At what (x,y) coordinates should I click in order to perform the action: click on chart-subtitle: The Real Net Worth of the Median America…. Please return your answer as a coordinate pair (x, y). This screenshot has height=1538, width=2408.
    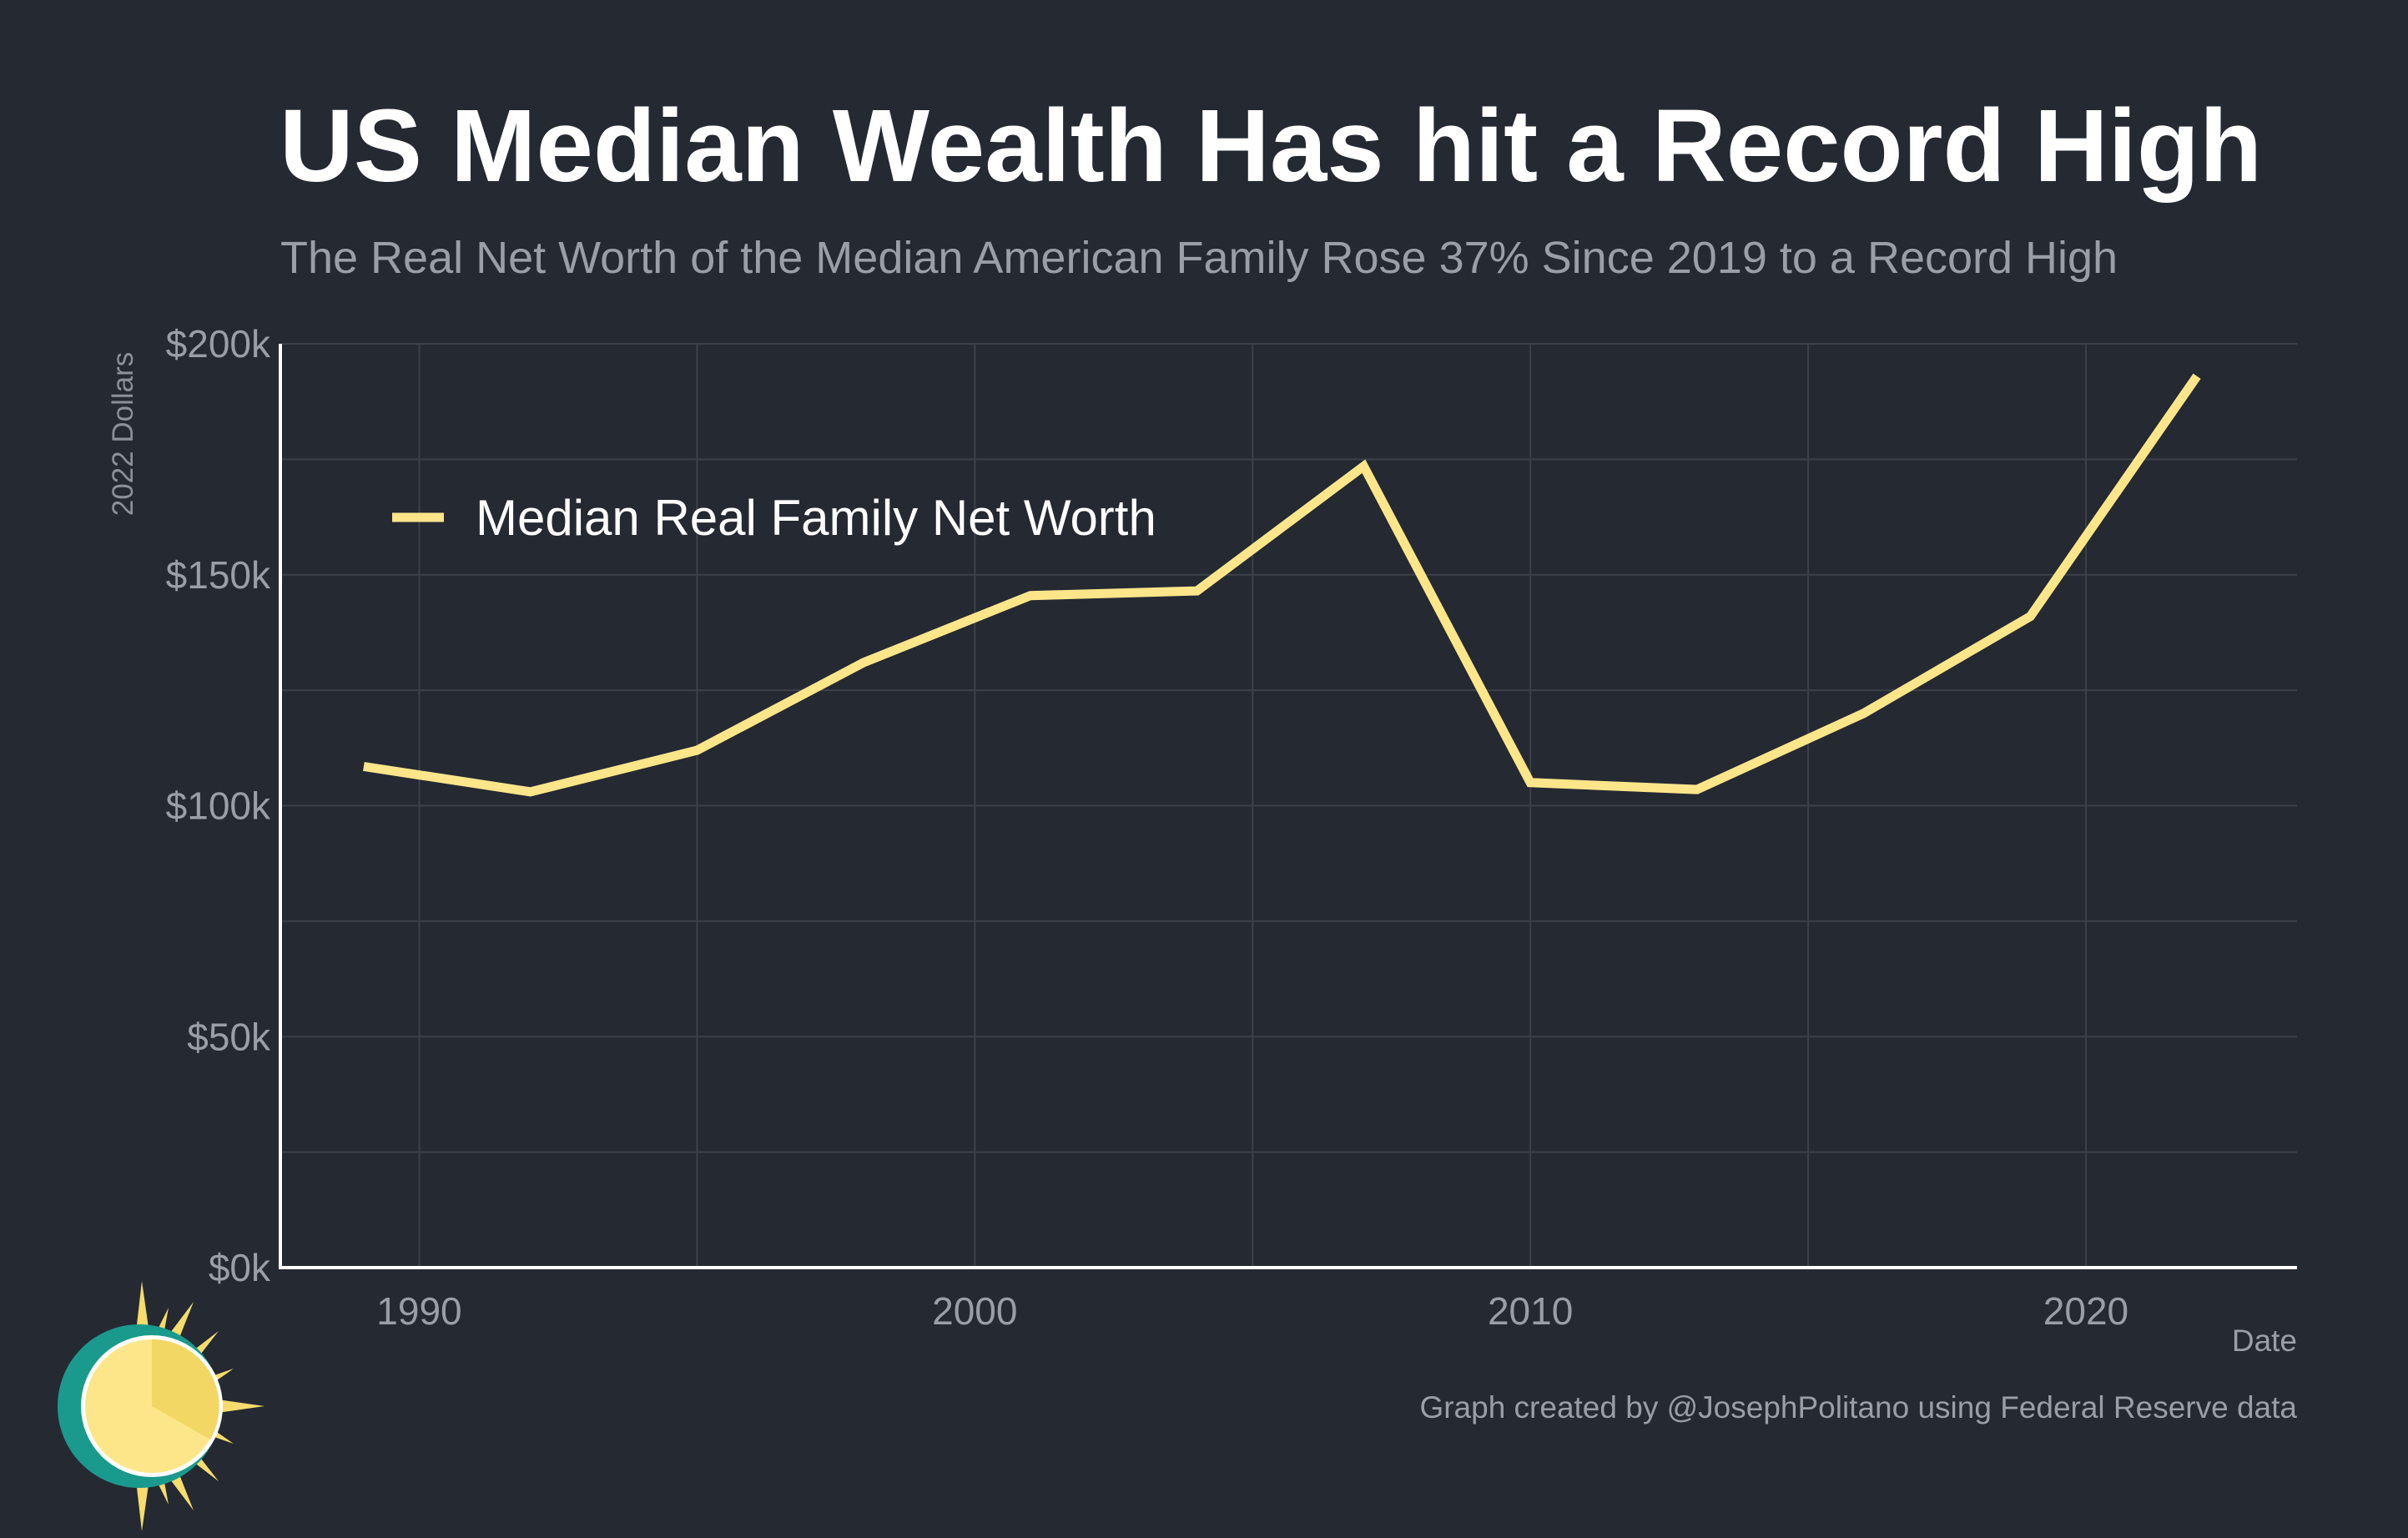
    Looking at the image, I should click on (1199, 258).